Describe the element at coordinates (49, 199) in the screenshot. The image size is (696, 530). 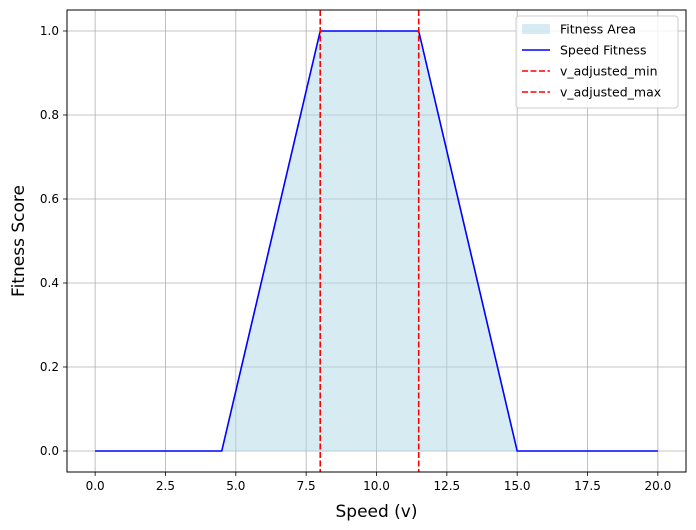
I see `y-tick-label: 0.6` at that location.